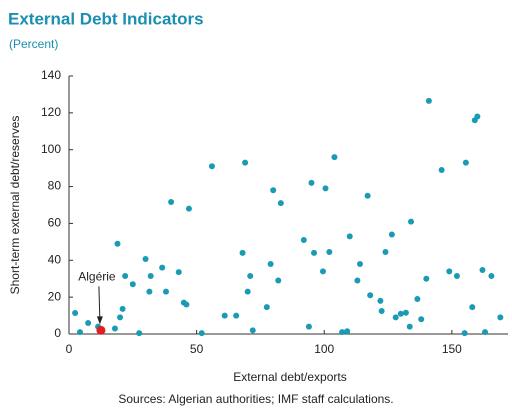 The height and width of the screenshot is (408, 512). I want to click on annotation-arrowhead, so click(99, 320).